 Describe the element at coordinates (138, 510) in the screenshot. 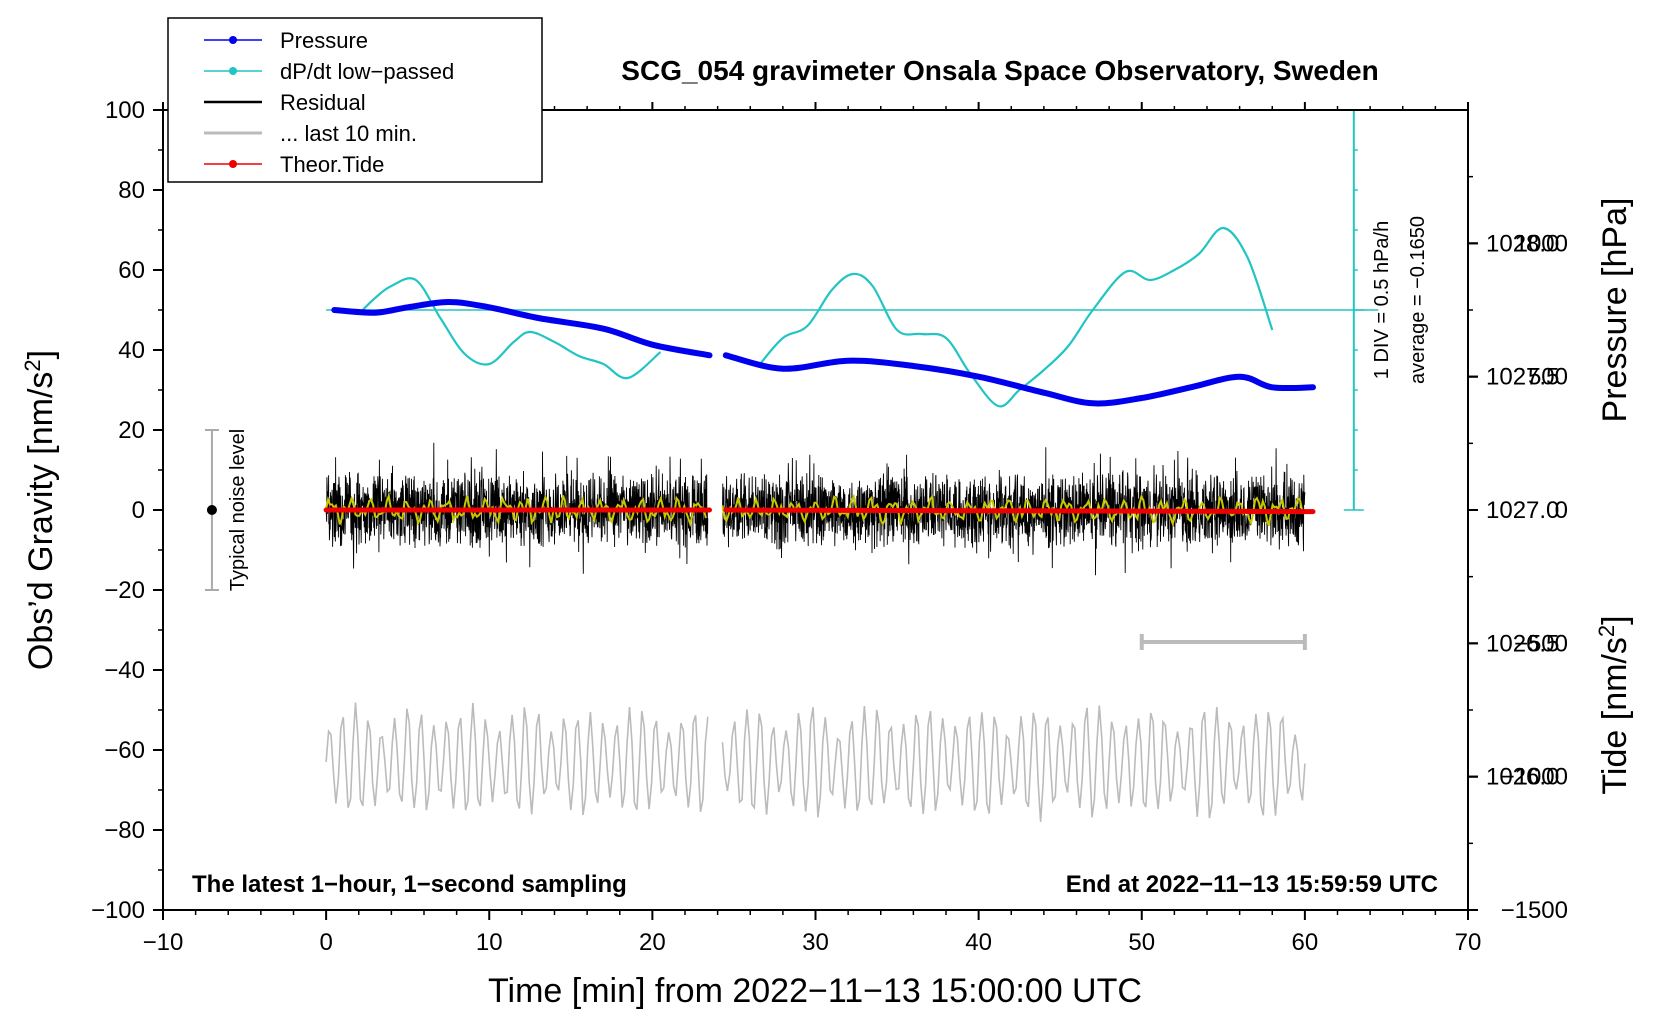

I see `y-tick-label: 0` at that location.